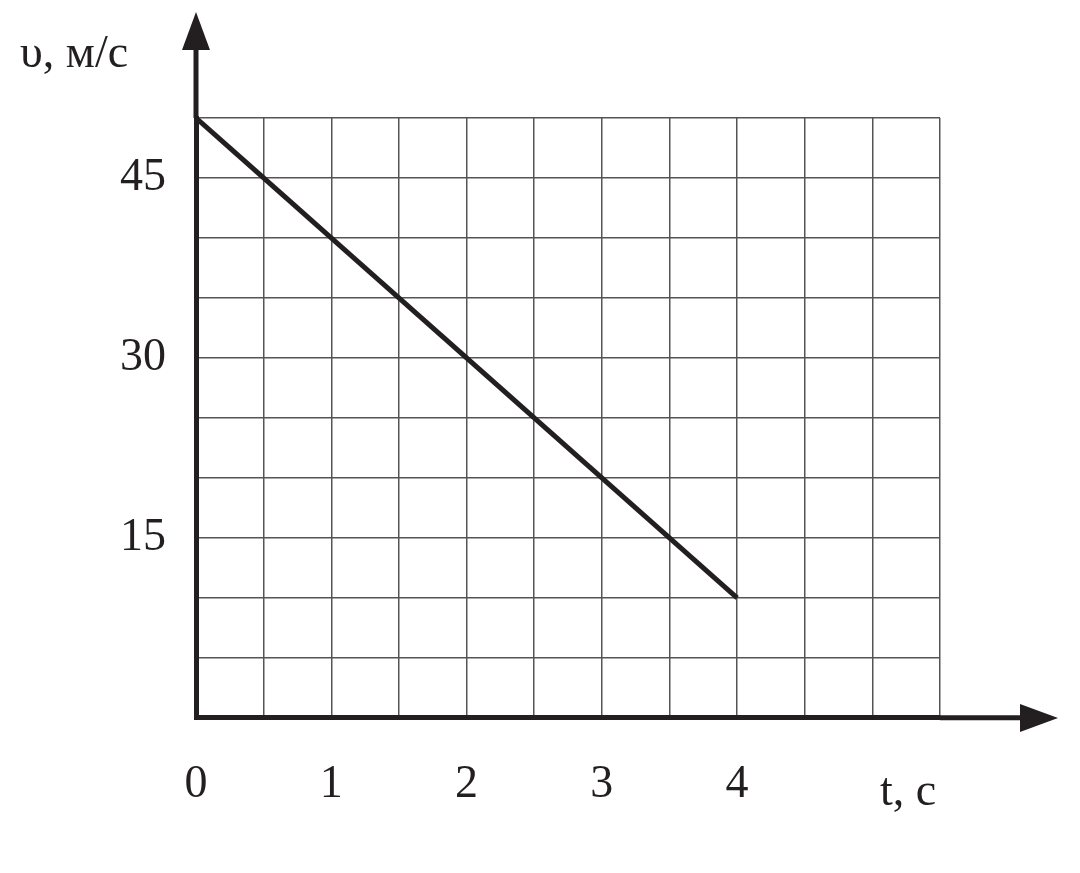  I want to click on x-axis-title: t, с, so click(908, 789).